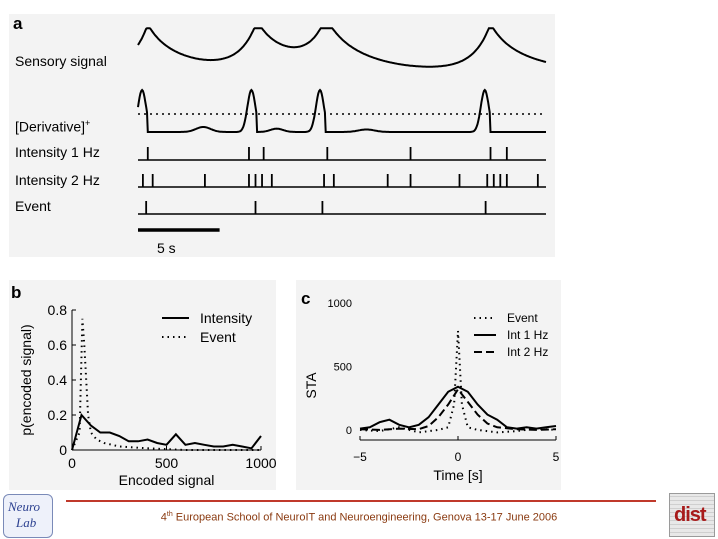 This screenshot has height=539, width=718. I want to click on y-axis-label: p(encoded signal), so click(26, 379).